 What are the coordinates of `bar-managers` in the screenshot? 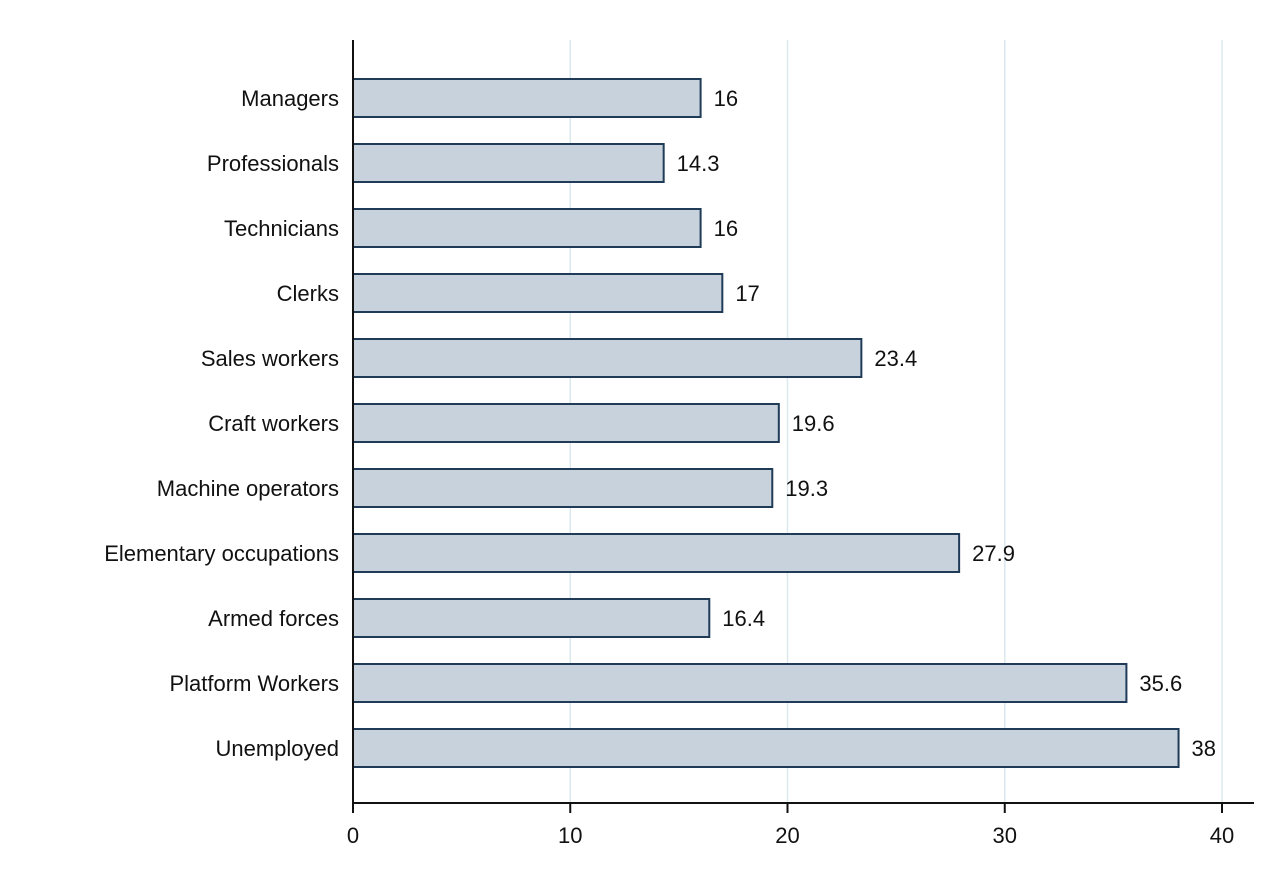 It's located at (527, 98).